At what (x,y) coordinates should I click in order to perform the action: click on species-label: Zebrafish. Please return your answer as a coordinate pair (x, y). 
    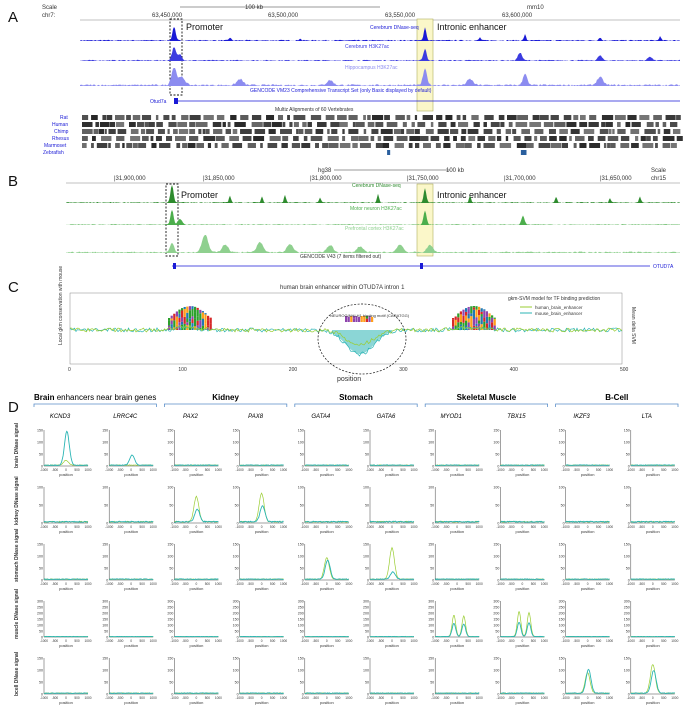
    Looking at the image, I should click on (53, 153).